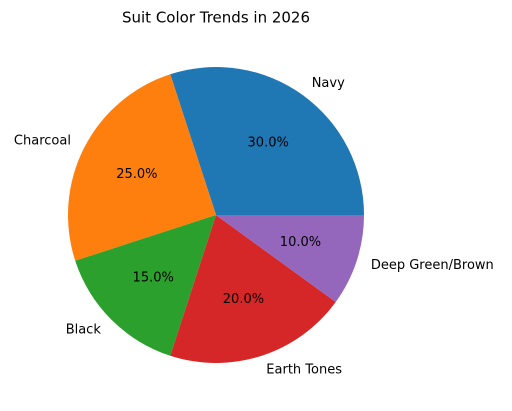 The image size is (512, 411). What do you see at coordinates (42, 141) in the screenshot?
I see `slice-label: Charcoal` at bounding box center [42, 141].